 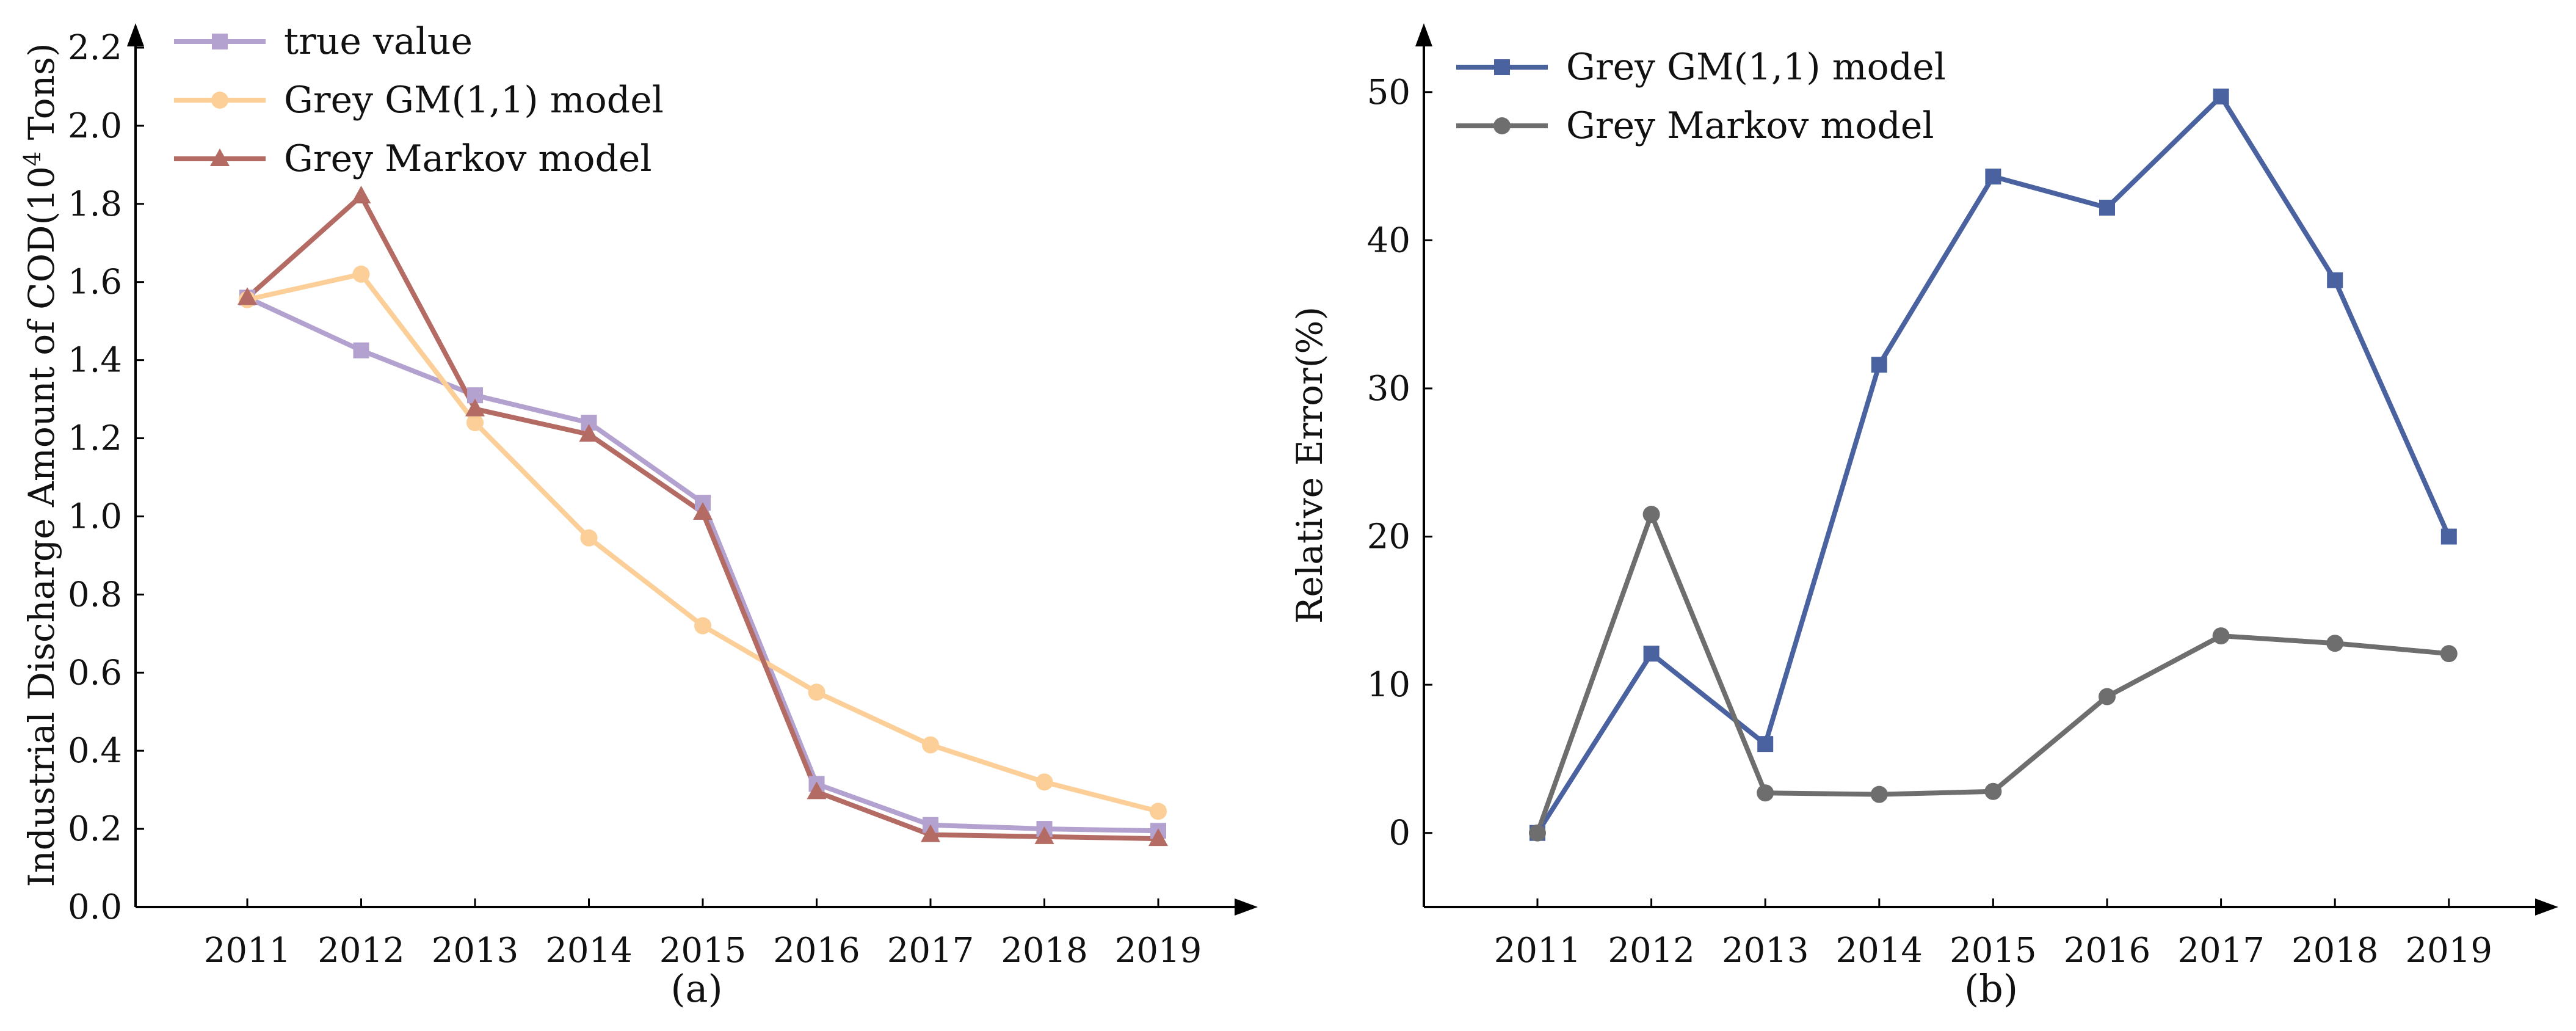 I want to click on y-axis-title-tail: Tons), so click(x=41, y=97).